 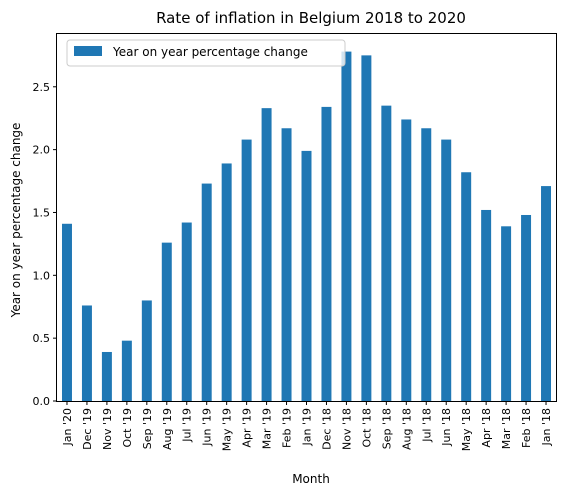 I want to click on legend-label: Year on year percentage change, so click(x=210, y=52).